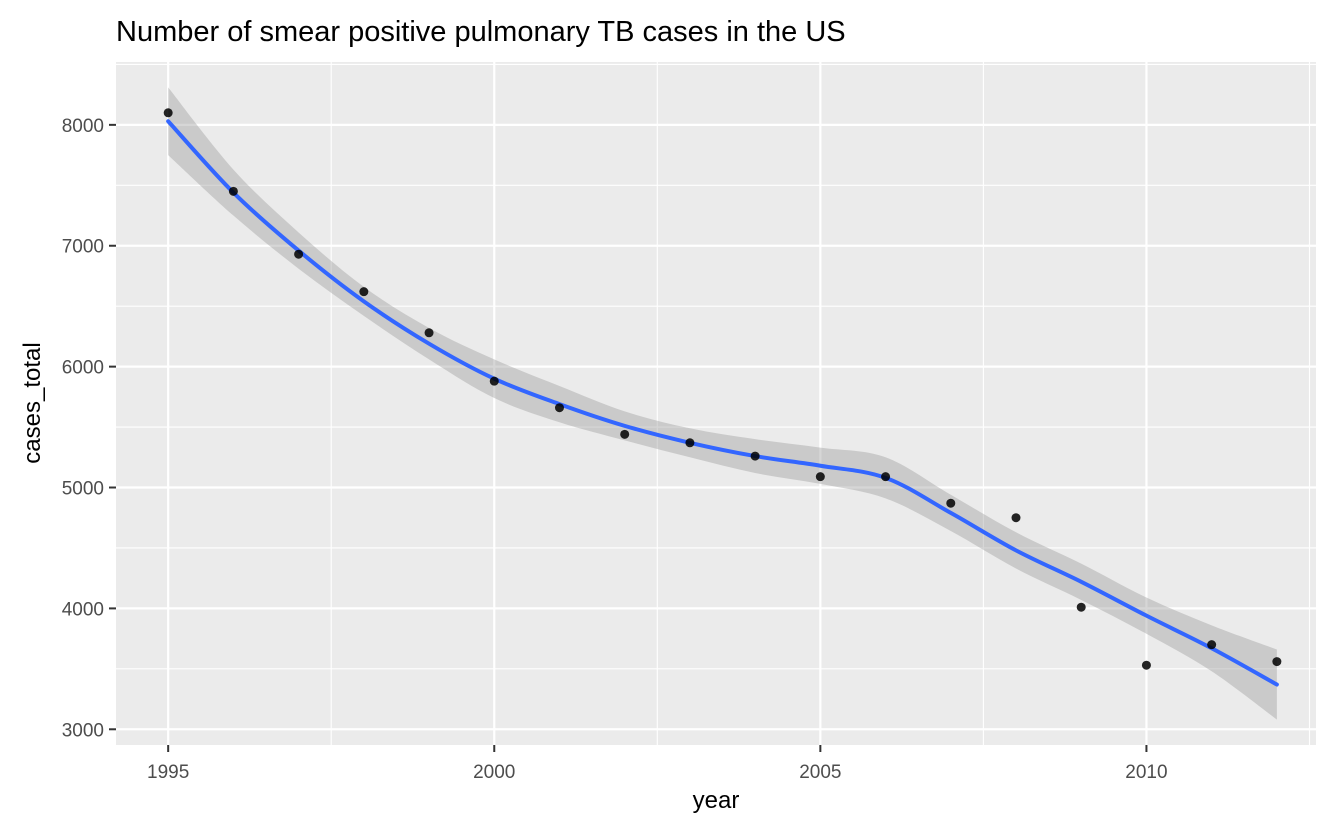 The height and width of the screenshot is (830, 1344). I want to click on y-tick-label: 7000, so click(83, 247).